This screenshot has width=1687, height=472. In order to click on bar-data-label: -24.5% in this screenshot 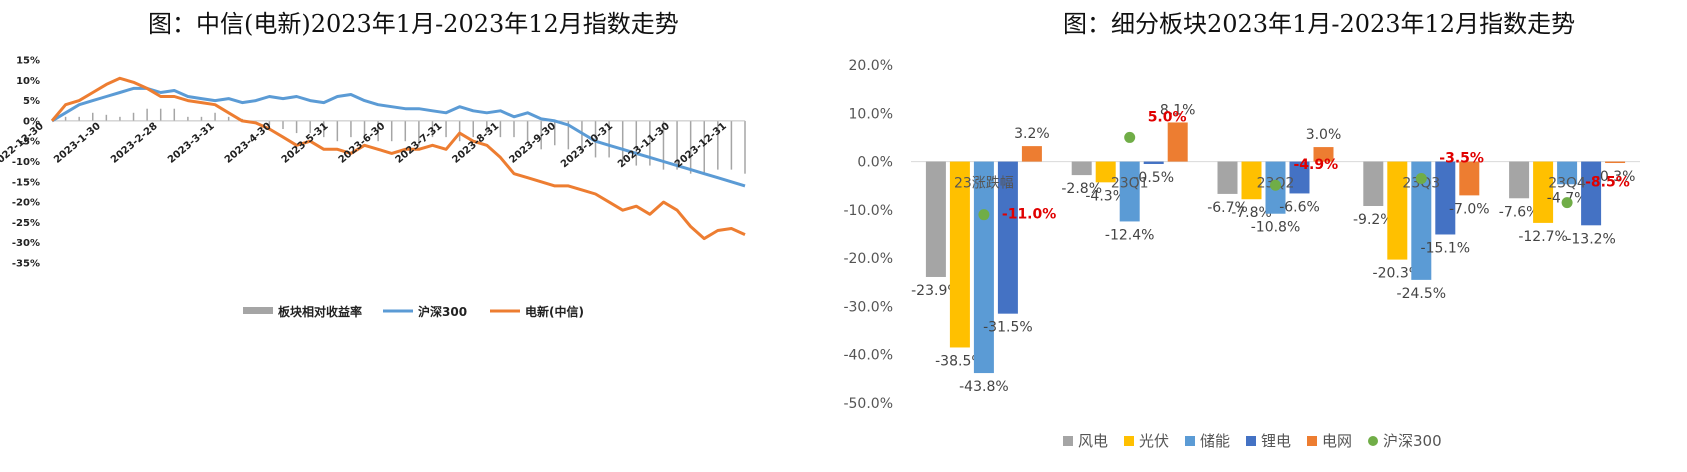, I will do `click(1422, 294)`.